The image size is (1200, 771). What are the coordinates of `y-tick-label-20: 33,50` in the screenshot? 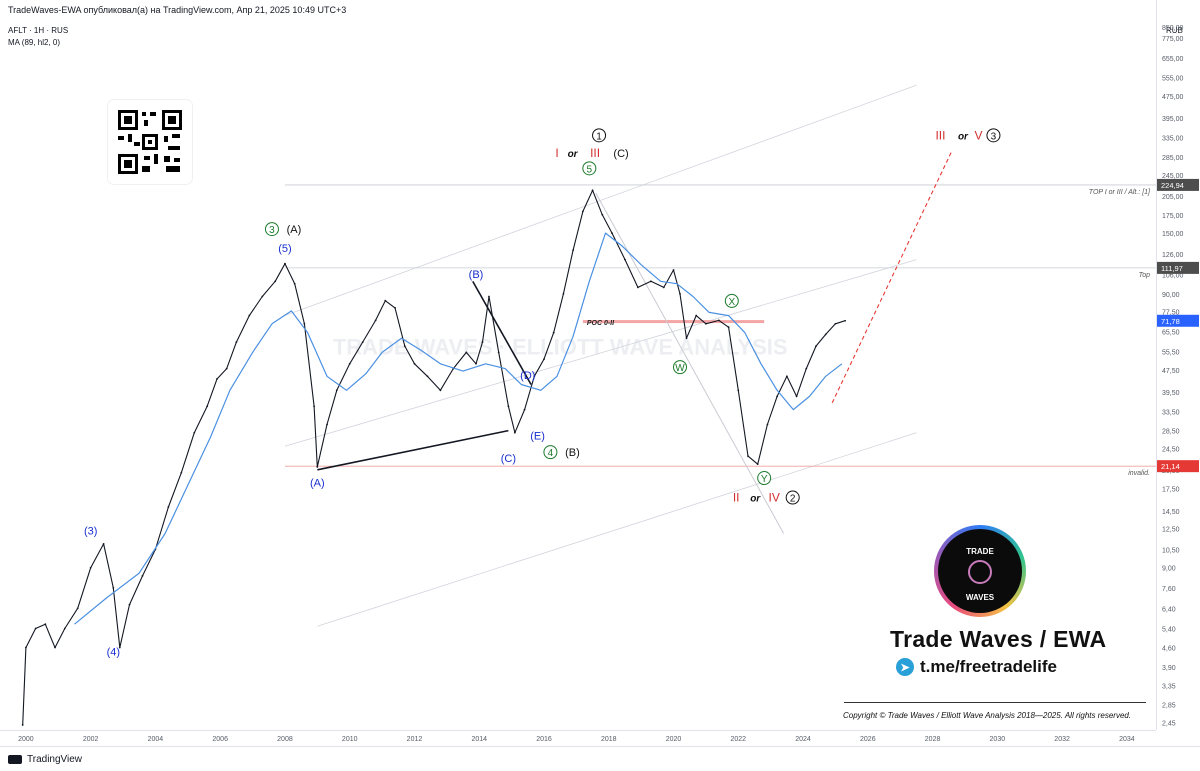 It's located at (1171, 412).